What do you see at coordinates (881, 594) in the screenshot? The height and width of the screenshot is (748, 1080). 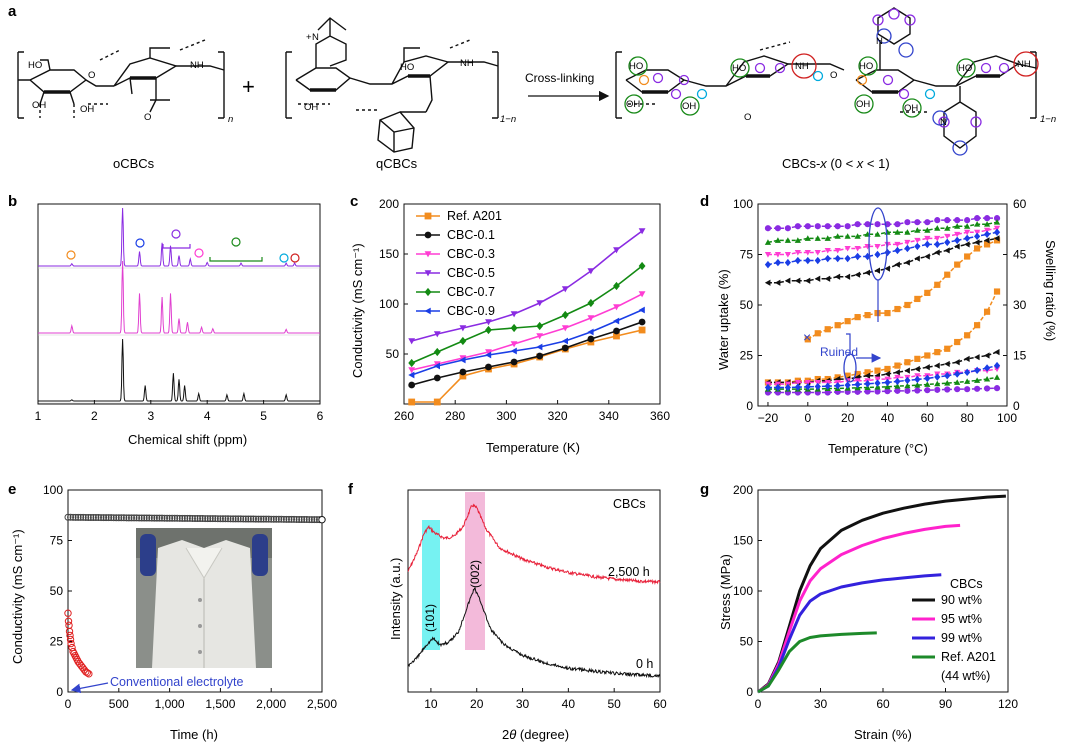 I see `panel-g-series` at bounding box center [881, 594].